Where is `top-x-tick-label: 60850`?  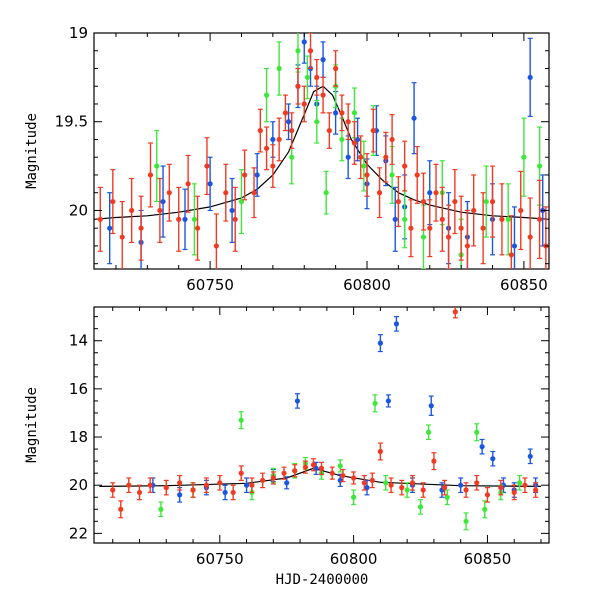
top-x-tick-label: 60850 is located at coordinates (524, 285).